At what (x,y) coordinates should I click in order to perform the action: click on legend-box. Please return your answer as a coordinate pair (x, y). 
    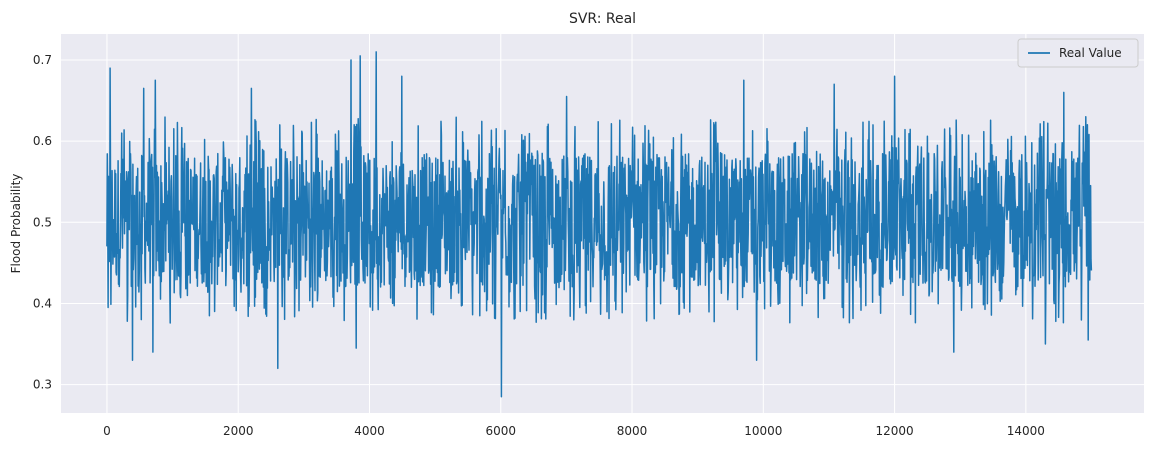
    Looking at the image, I should click on (1078, 53).